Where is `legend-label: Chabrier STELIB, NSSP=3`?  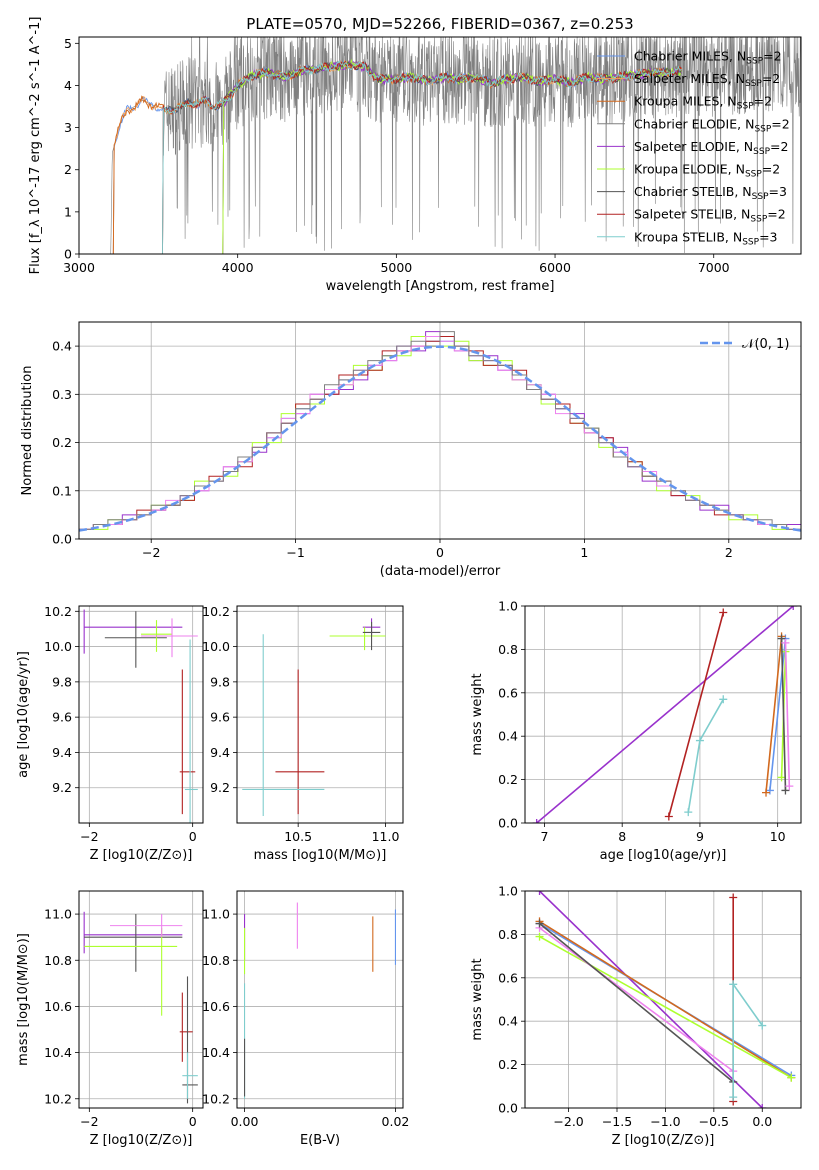 legend-label: Chabrier STELIB, NSSP=3 is located at coordinates (710, 193).